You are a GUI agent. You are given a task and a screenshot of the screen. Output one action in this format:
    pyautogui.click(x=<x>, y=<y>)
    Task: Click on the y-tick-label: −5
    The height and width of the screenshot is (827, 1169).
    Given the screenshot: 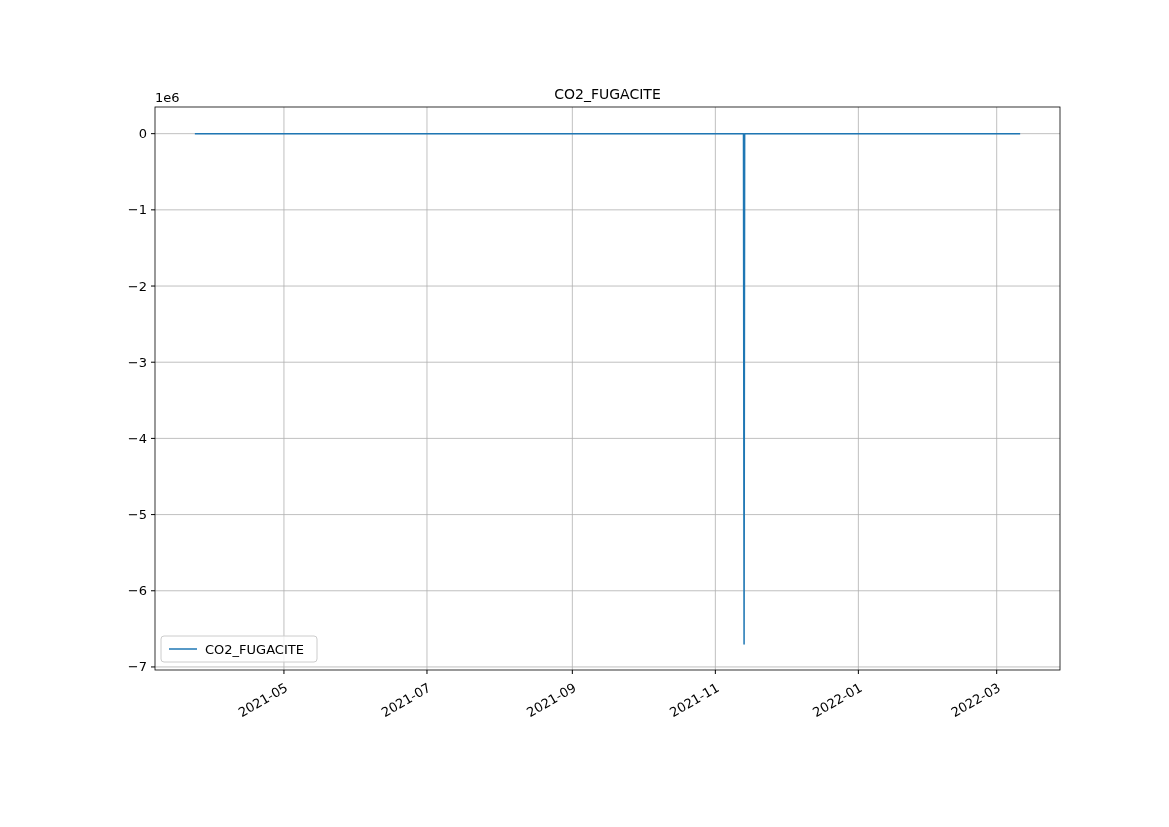 What is the action you would take?
    pyautogui.click(x=137, y=515)
    